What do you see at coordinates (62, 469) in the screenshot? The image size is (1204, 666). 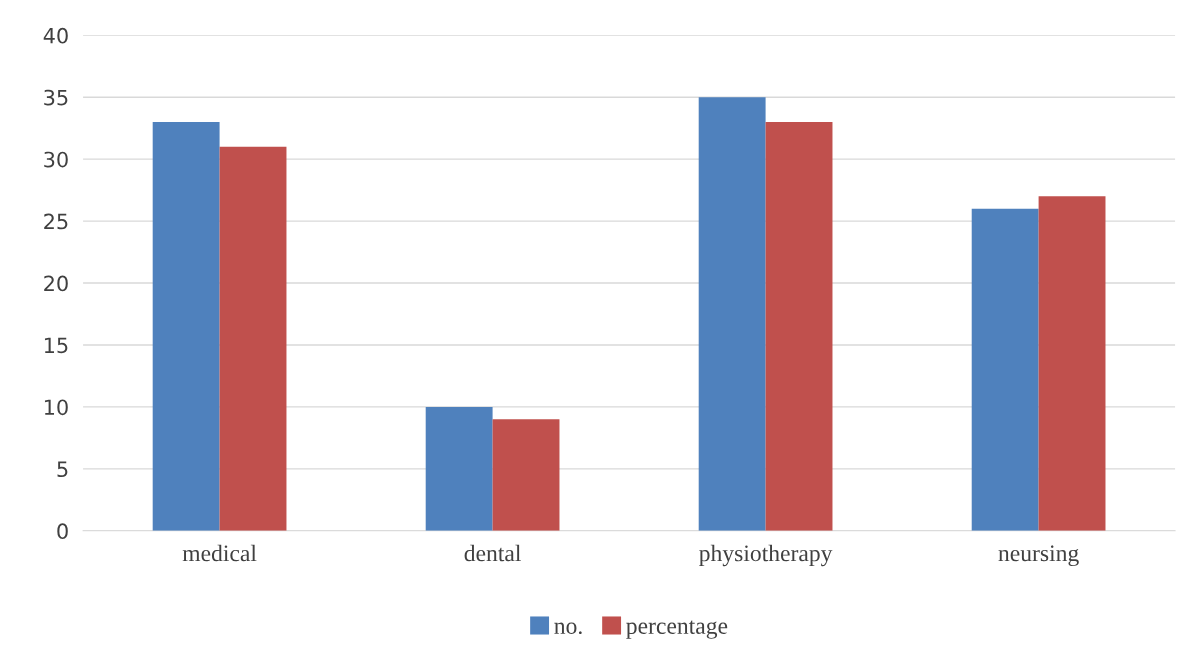 I see `y-tick-label: 5` at bounding box center [62, 469].